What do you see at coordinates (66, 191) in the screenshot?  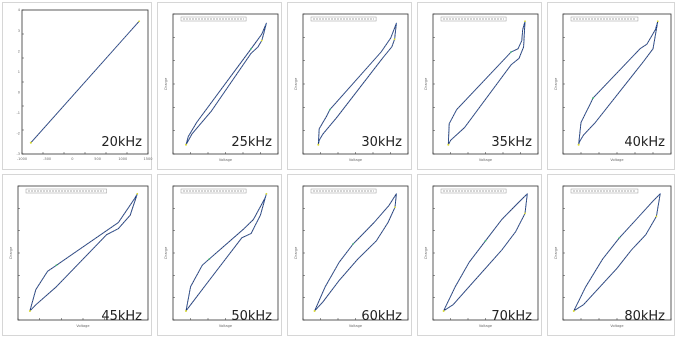 I see `title-strip` at bounding box center [66, 191].